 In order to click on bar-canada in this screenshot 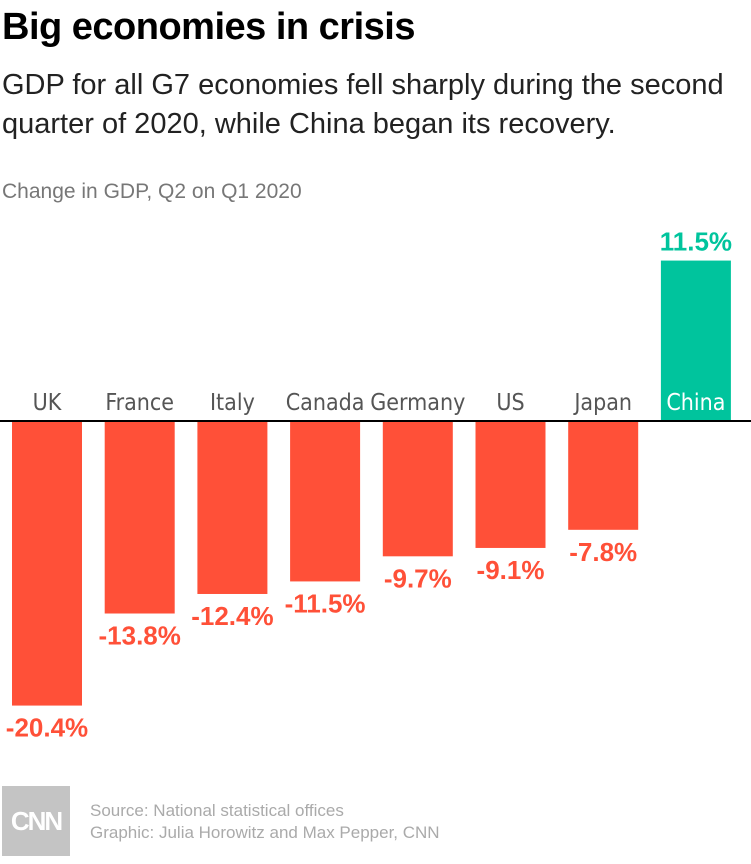, I will do `click(325, 501)`.